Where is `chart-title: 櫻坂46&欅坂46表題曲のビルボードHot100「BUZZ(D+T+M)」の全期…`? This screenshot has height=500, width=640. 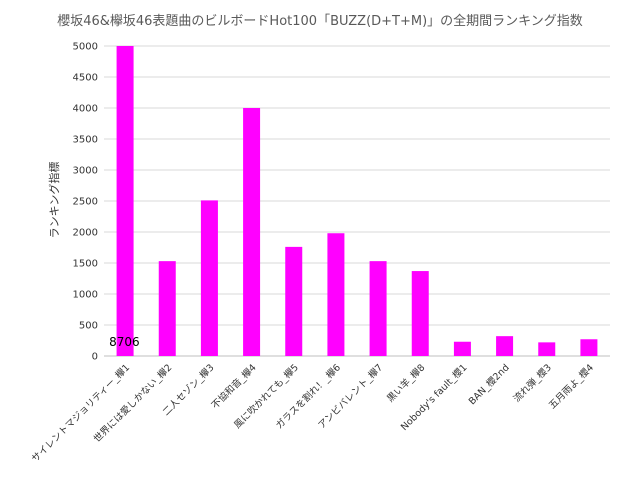 chart-title: 櫻坂46&欅坂46表題曲のビルボードHot100「BUZZ(D+T+M)」の全期… is located at coordinates (320, 21).